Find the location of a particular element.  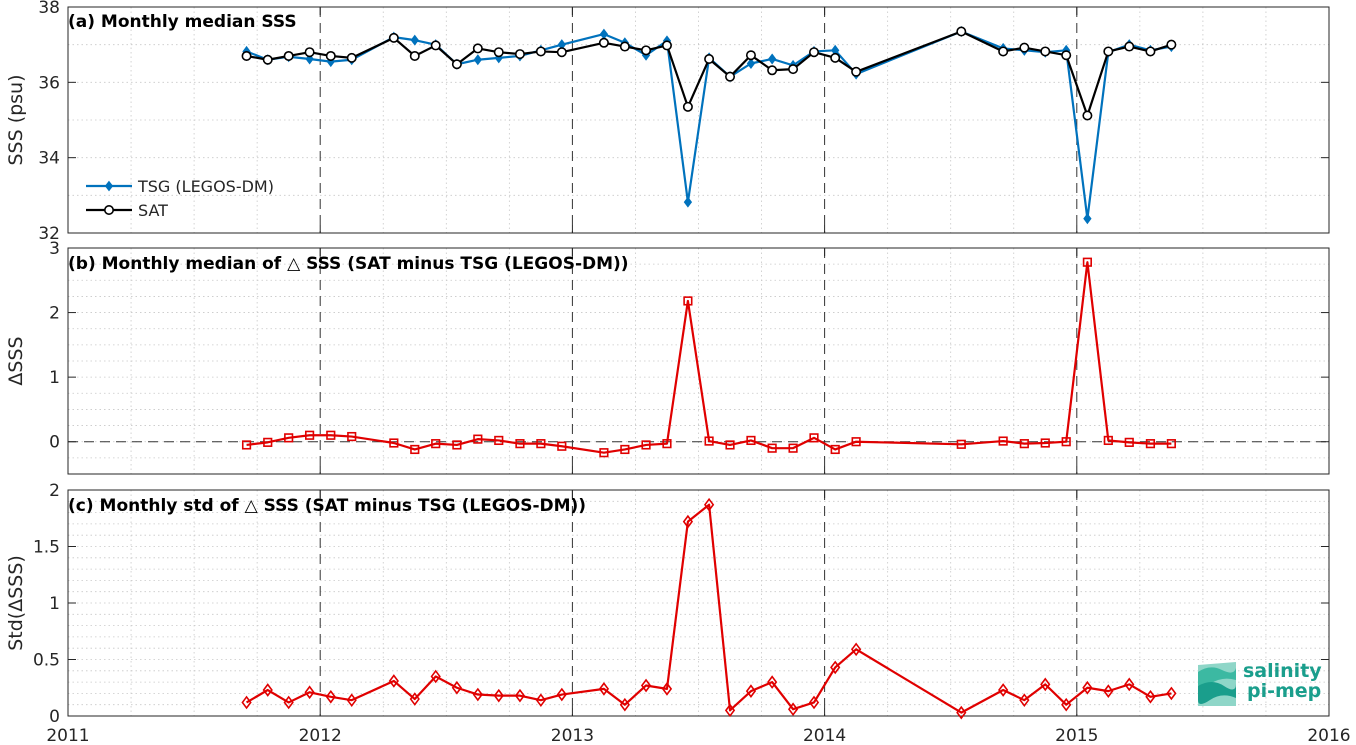

x-tick-label: 2011 is located at coordinates (67, 735).